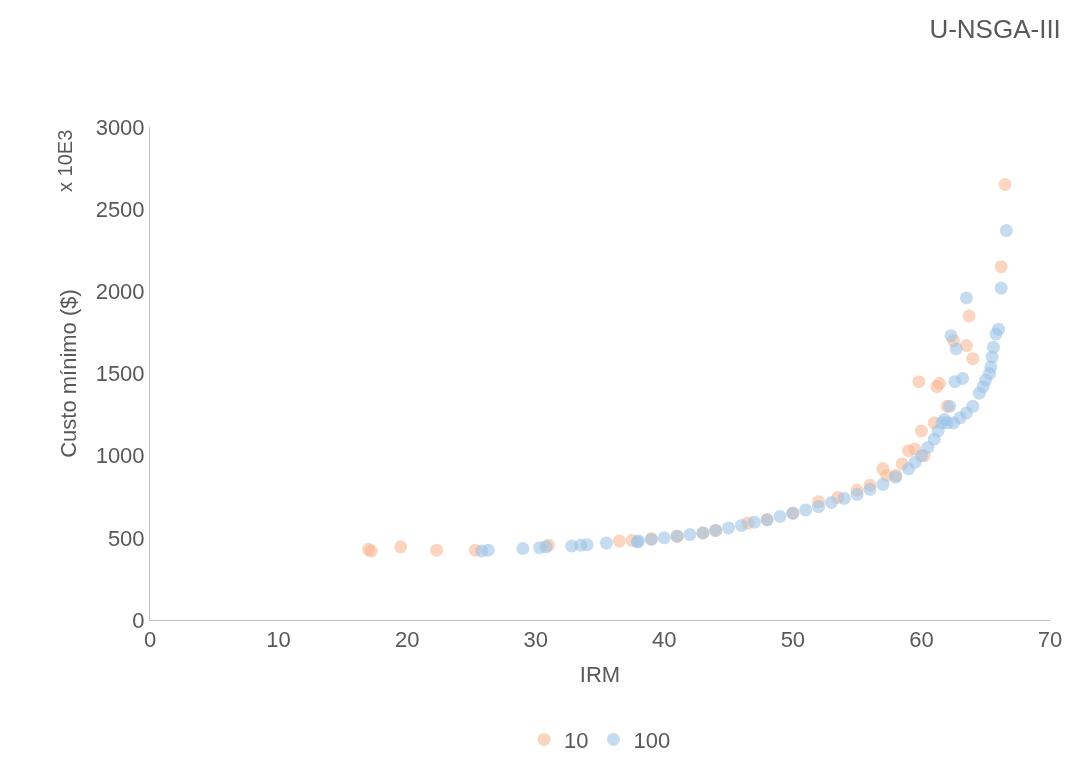 The width and height of the screenshot is (1077, 773). Describe the element at coordinates (793, 640) in the screenshot. I see `x-tick-label: 50` at that location.